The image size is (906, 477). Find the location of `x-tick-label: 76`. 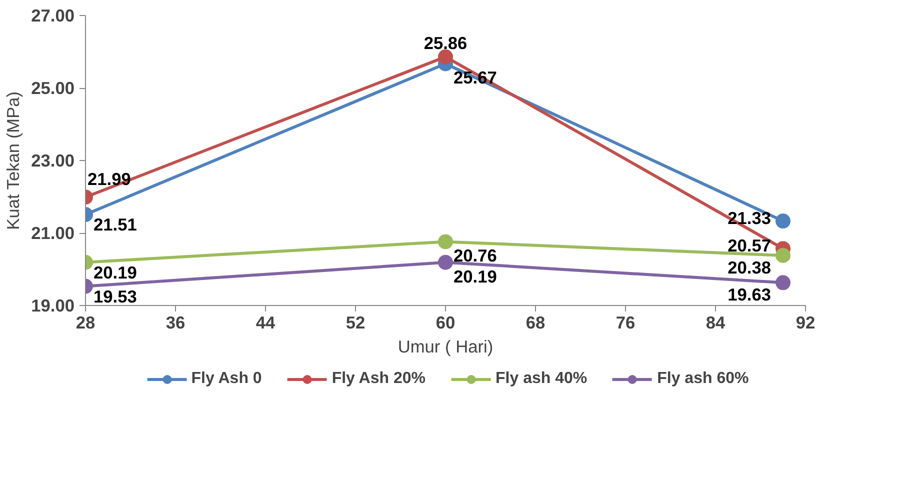

x-tick-label: 76 is located at coordinates (626, 322).